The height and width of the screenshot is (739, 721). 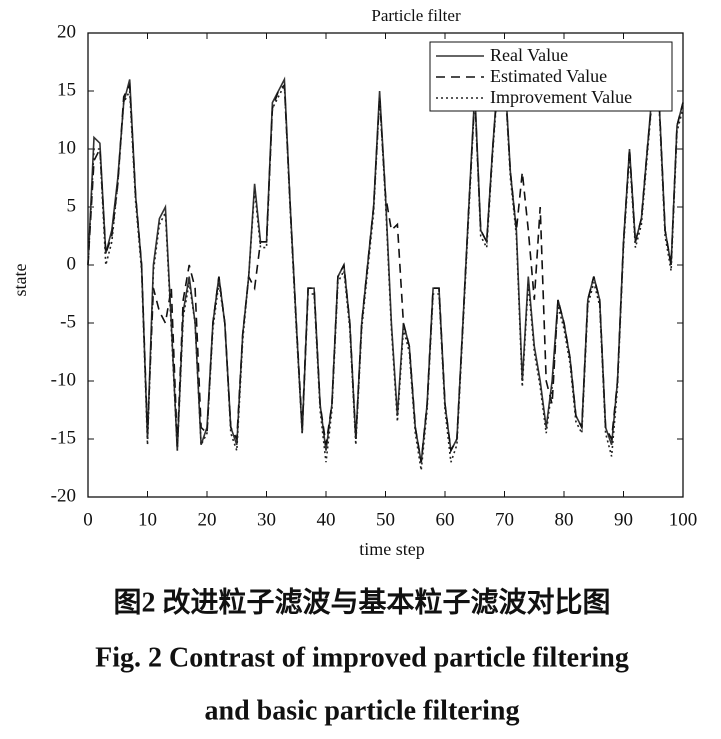 What do you see at coordinates (207, 519) in the screenshot?
I see `x-tick-label: 20` at bounding box center [207, 519].